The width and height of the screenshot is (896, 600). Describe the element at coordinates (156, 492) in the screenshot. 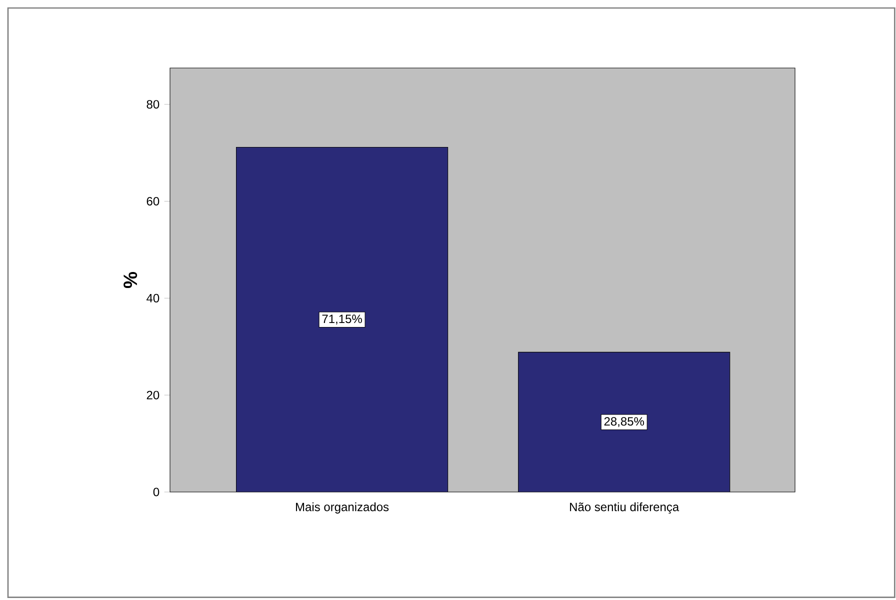

I see `y-tick-label: 0` at that location.